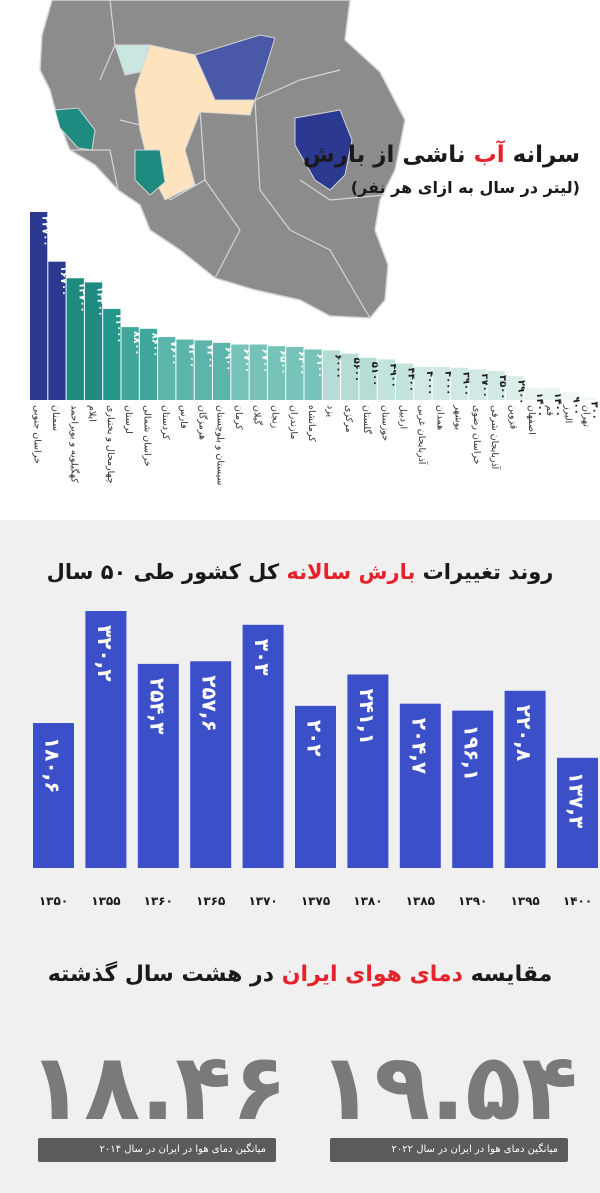 The width and height of the screenshot is (600, 1193). Describe the element at coordinates (524, 733) in the screenshot. I see `rainfall-value-label: ۲۲۰,۸` at that location.